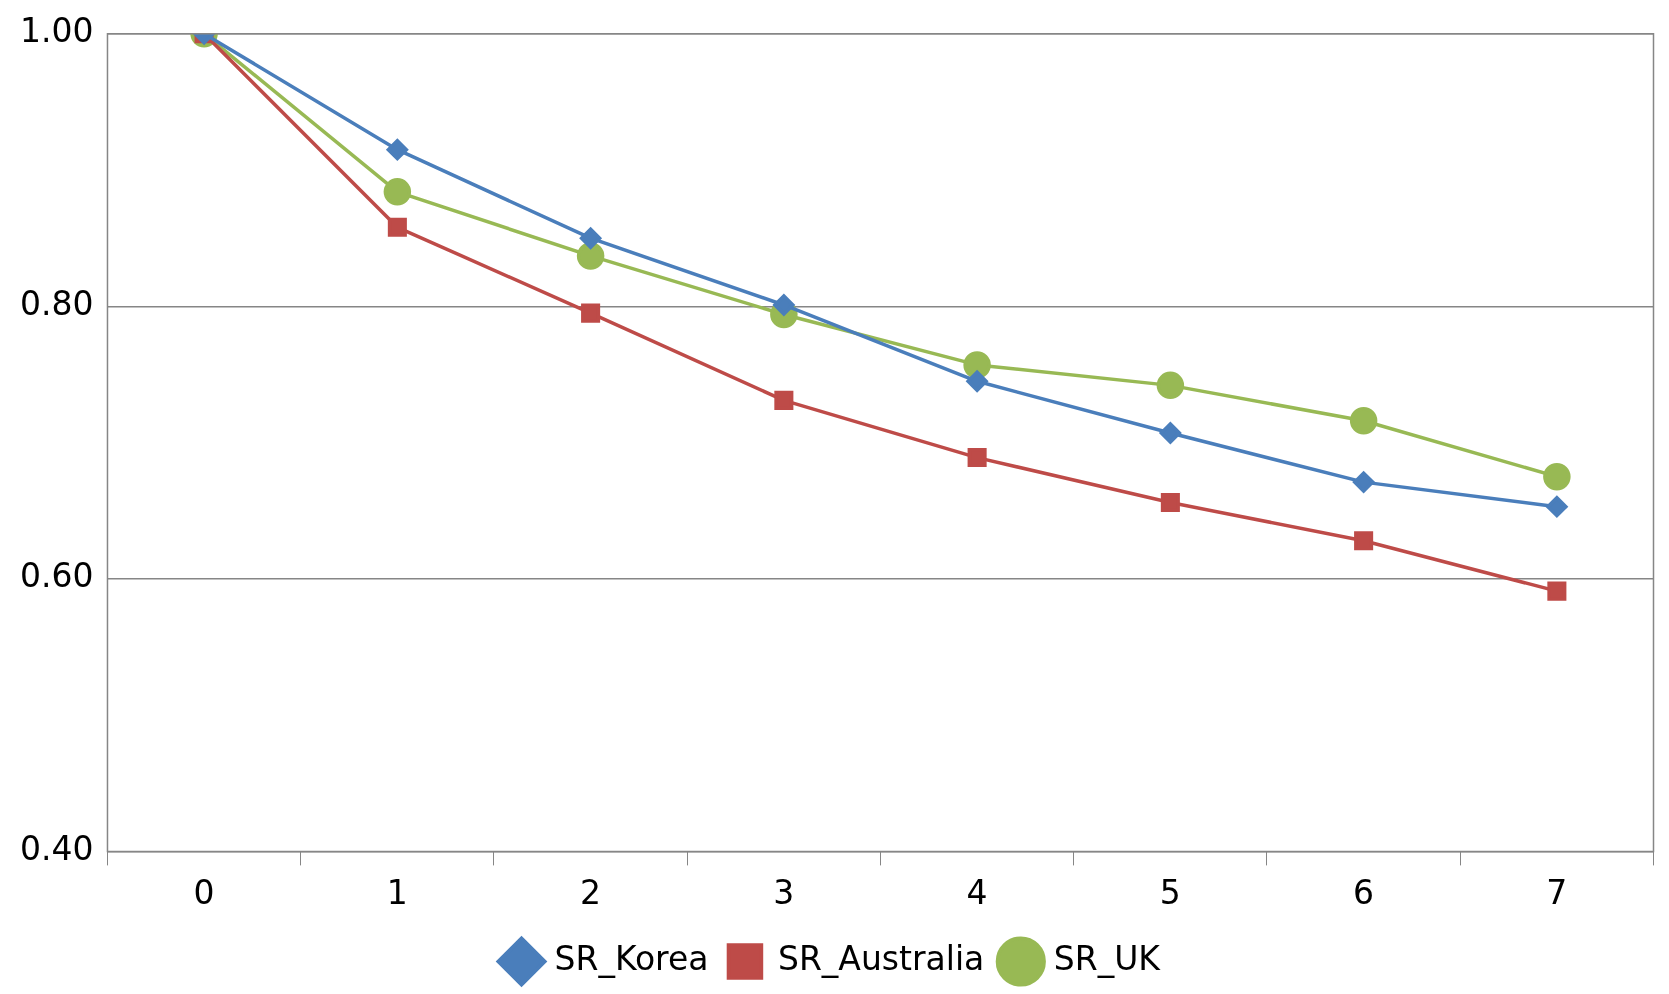  I want to click on legend-label: SR_UK, so click(1107, 959).